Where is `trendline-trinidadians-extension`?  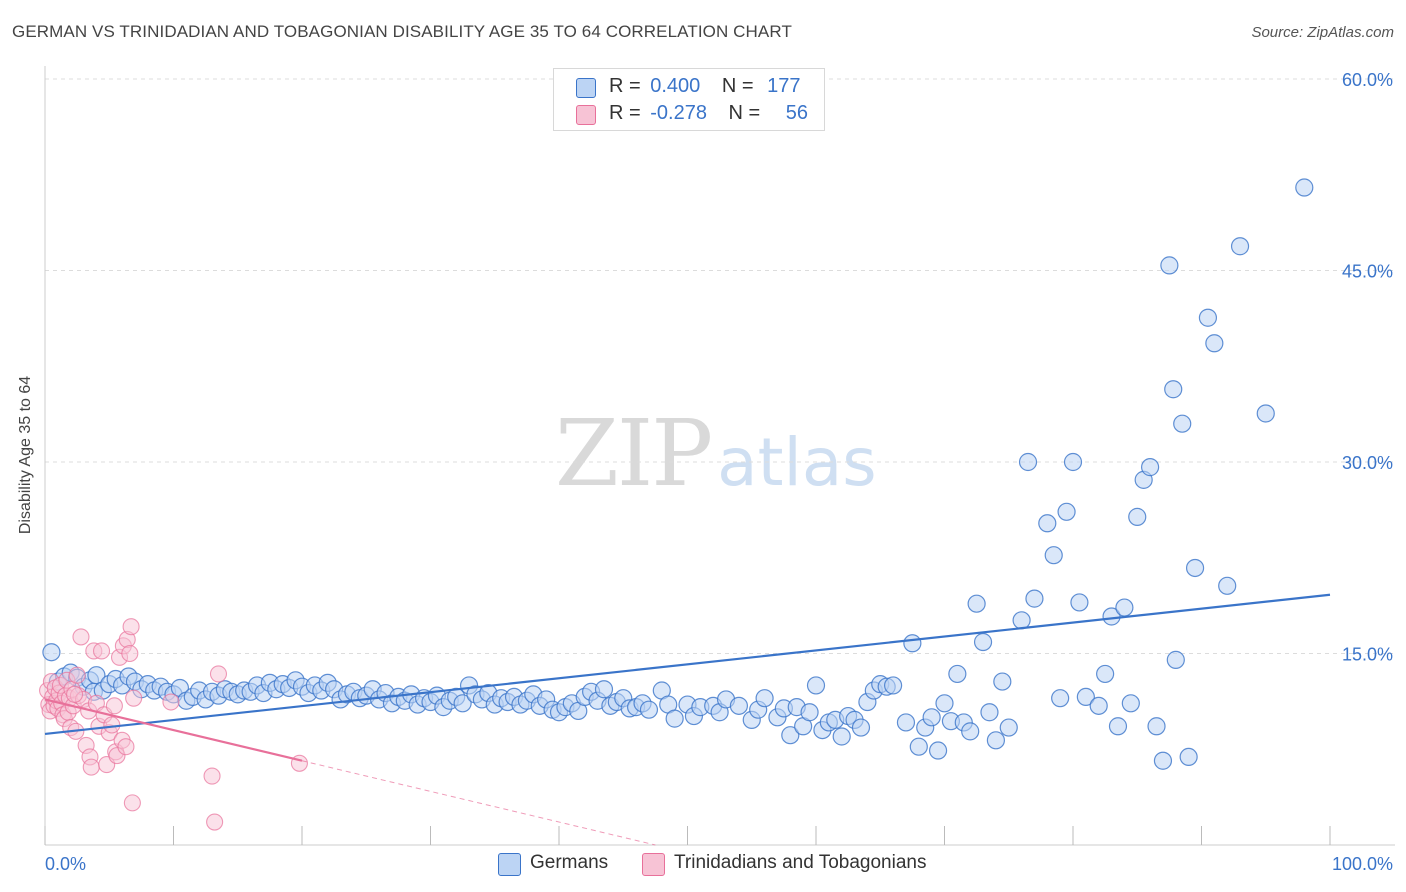
trendline-trinidadians-extension is located at coordinates (478, 803).